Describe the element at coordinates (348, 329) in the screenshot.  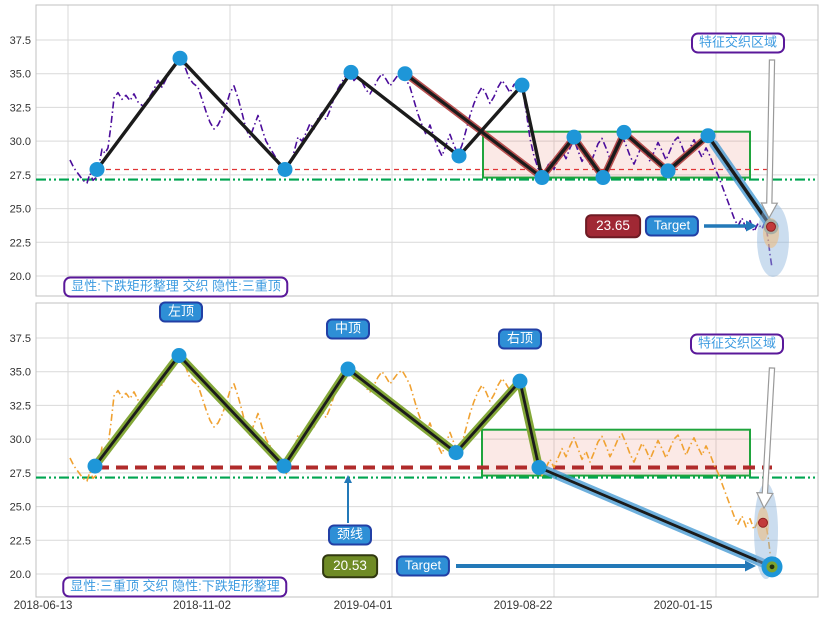
I see `peak-label-middle: 中顶` at that location.